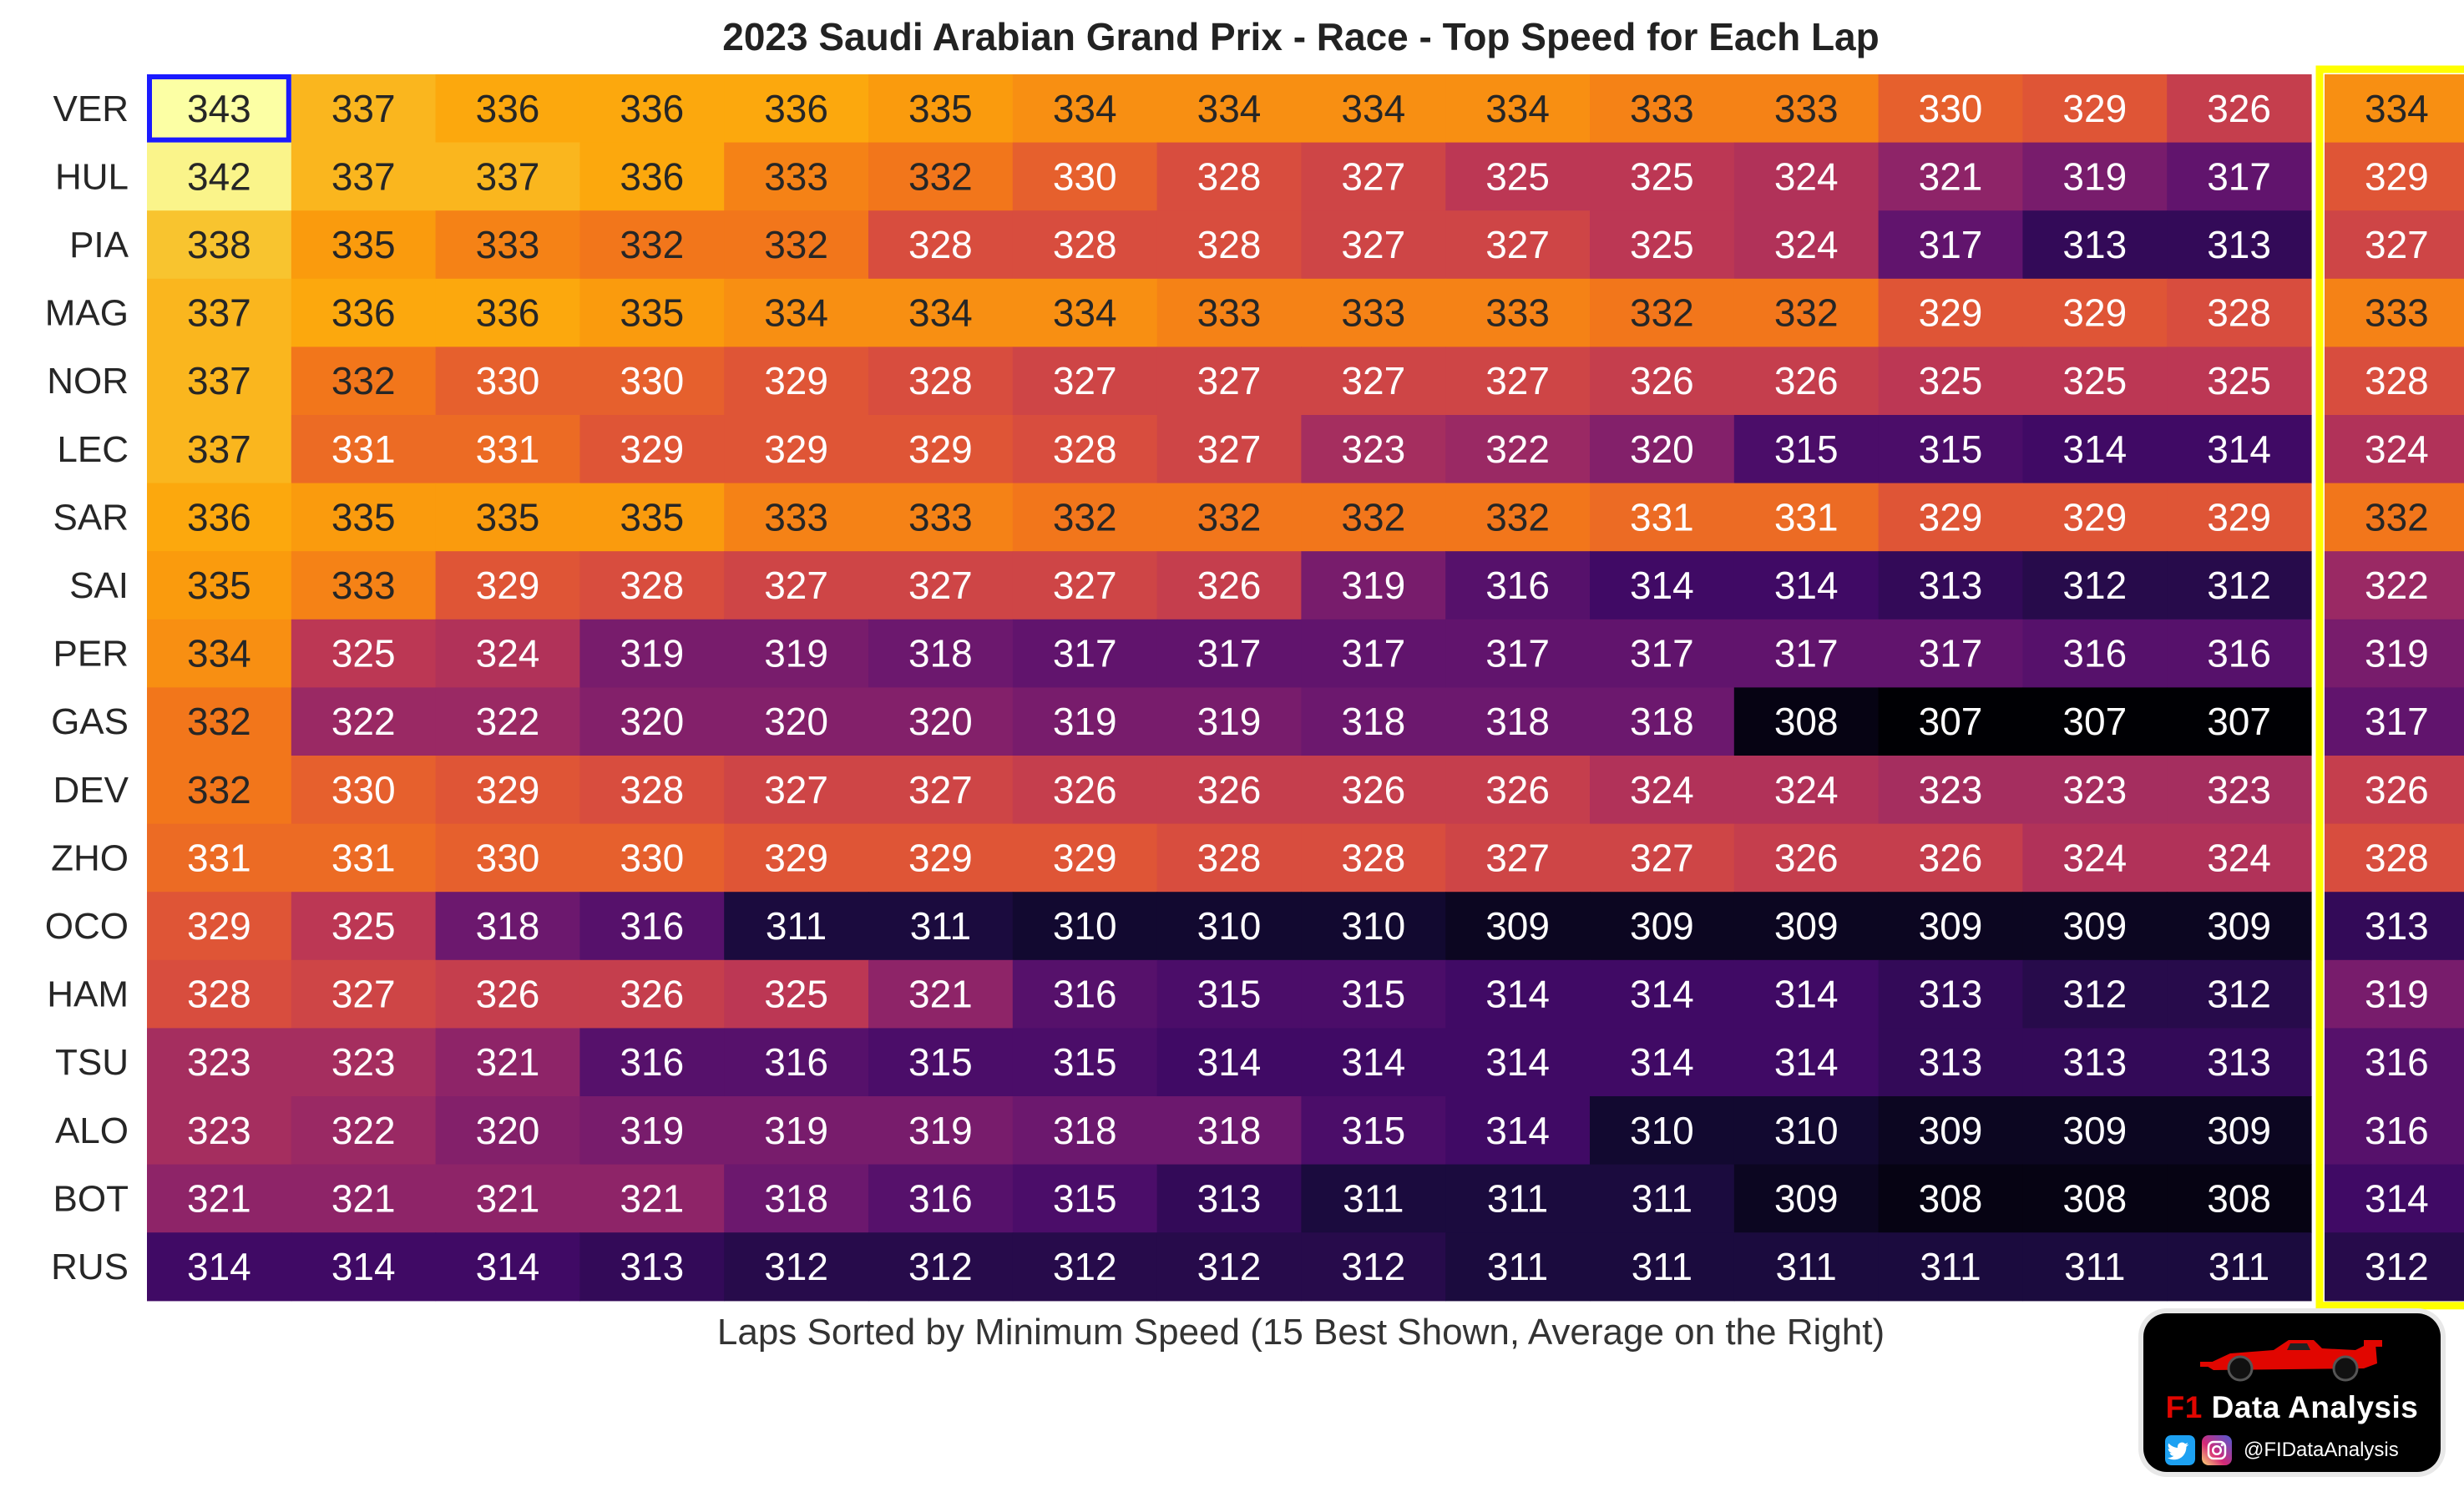 The image size is (2464, 1492). I want to click on cell-value: 322, so click(1517, 449).